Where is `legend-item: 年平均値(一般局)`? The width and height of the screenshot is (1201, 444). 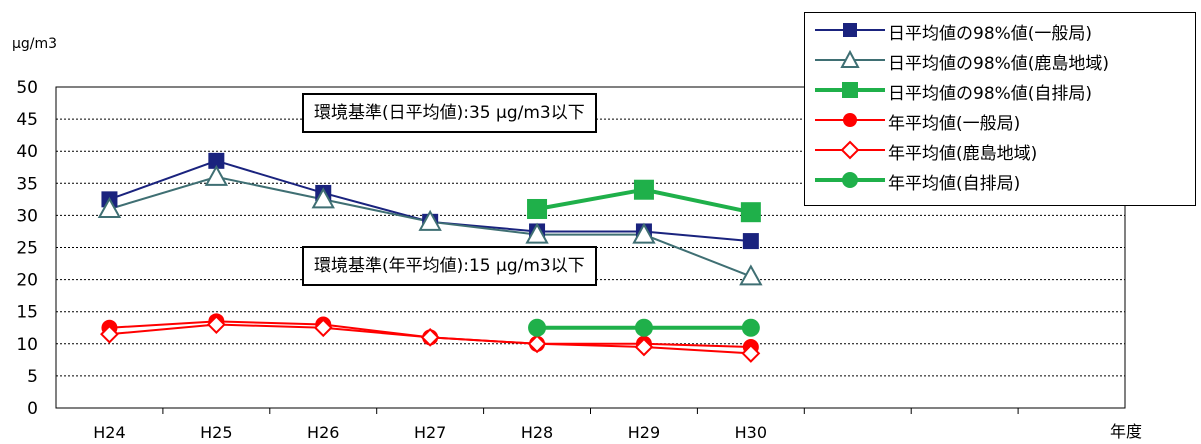
legend-item: 年平均値(一般局) is located at coordinates (1001, 120).